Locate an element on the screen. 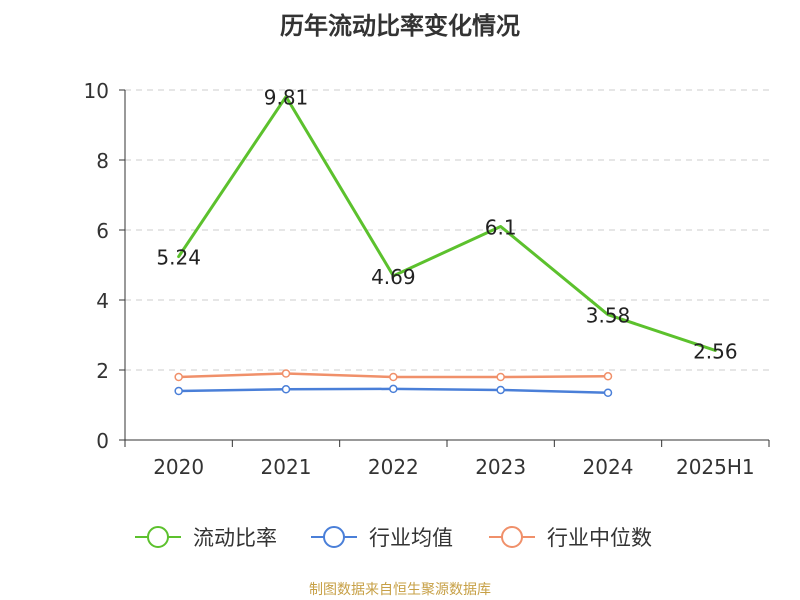 The width and height of the screenshot is (800, 600). legend-label: 行业均值 is located at coordinates (411, 538).